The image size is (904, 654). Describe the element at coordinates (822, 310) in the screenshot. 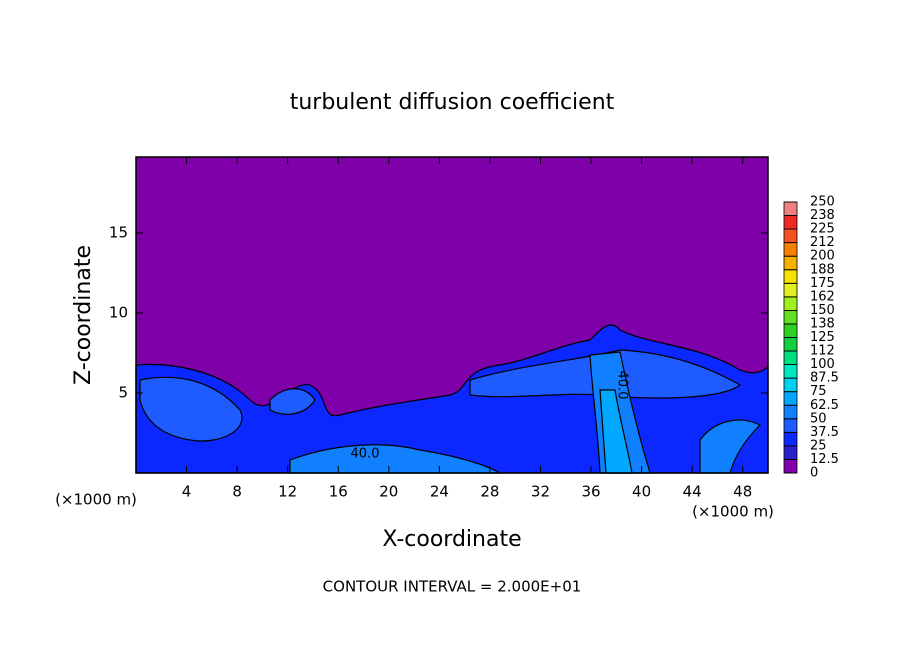

I see `colorbar-label: 150` at that location.